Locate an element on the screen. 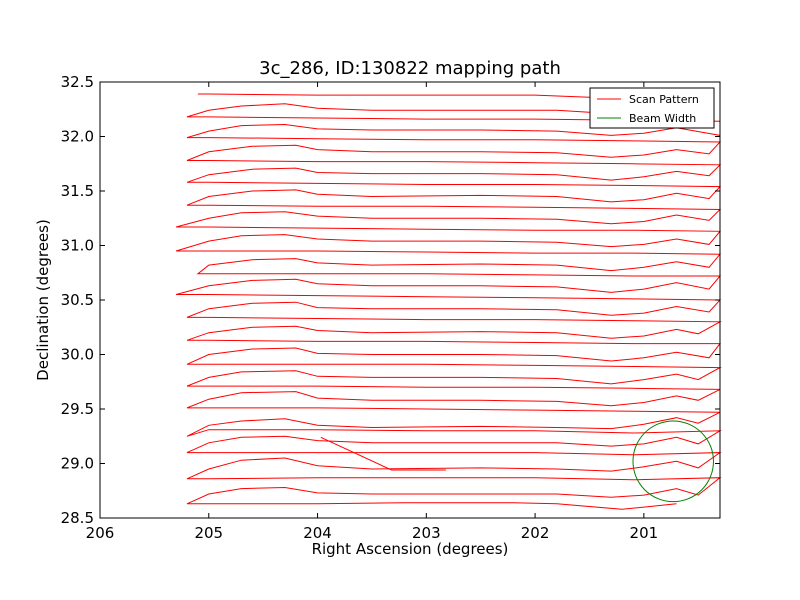  x-tick-label: 205 is located at coordinates (208, 533).